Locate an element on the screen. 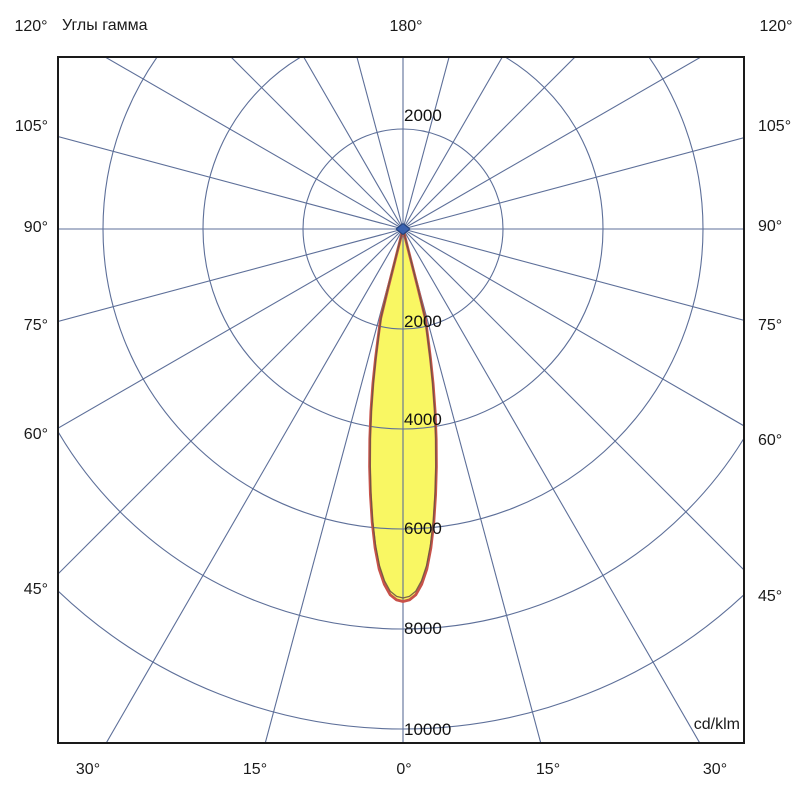 This screenshot has height=800, width=800. angle-label-right-105: 105° is located at coordinates (775, 126).